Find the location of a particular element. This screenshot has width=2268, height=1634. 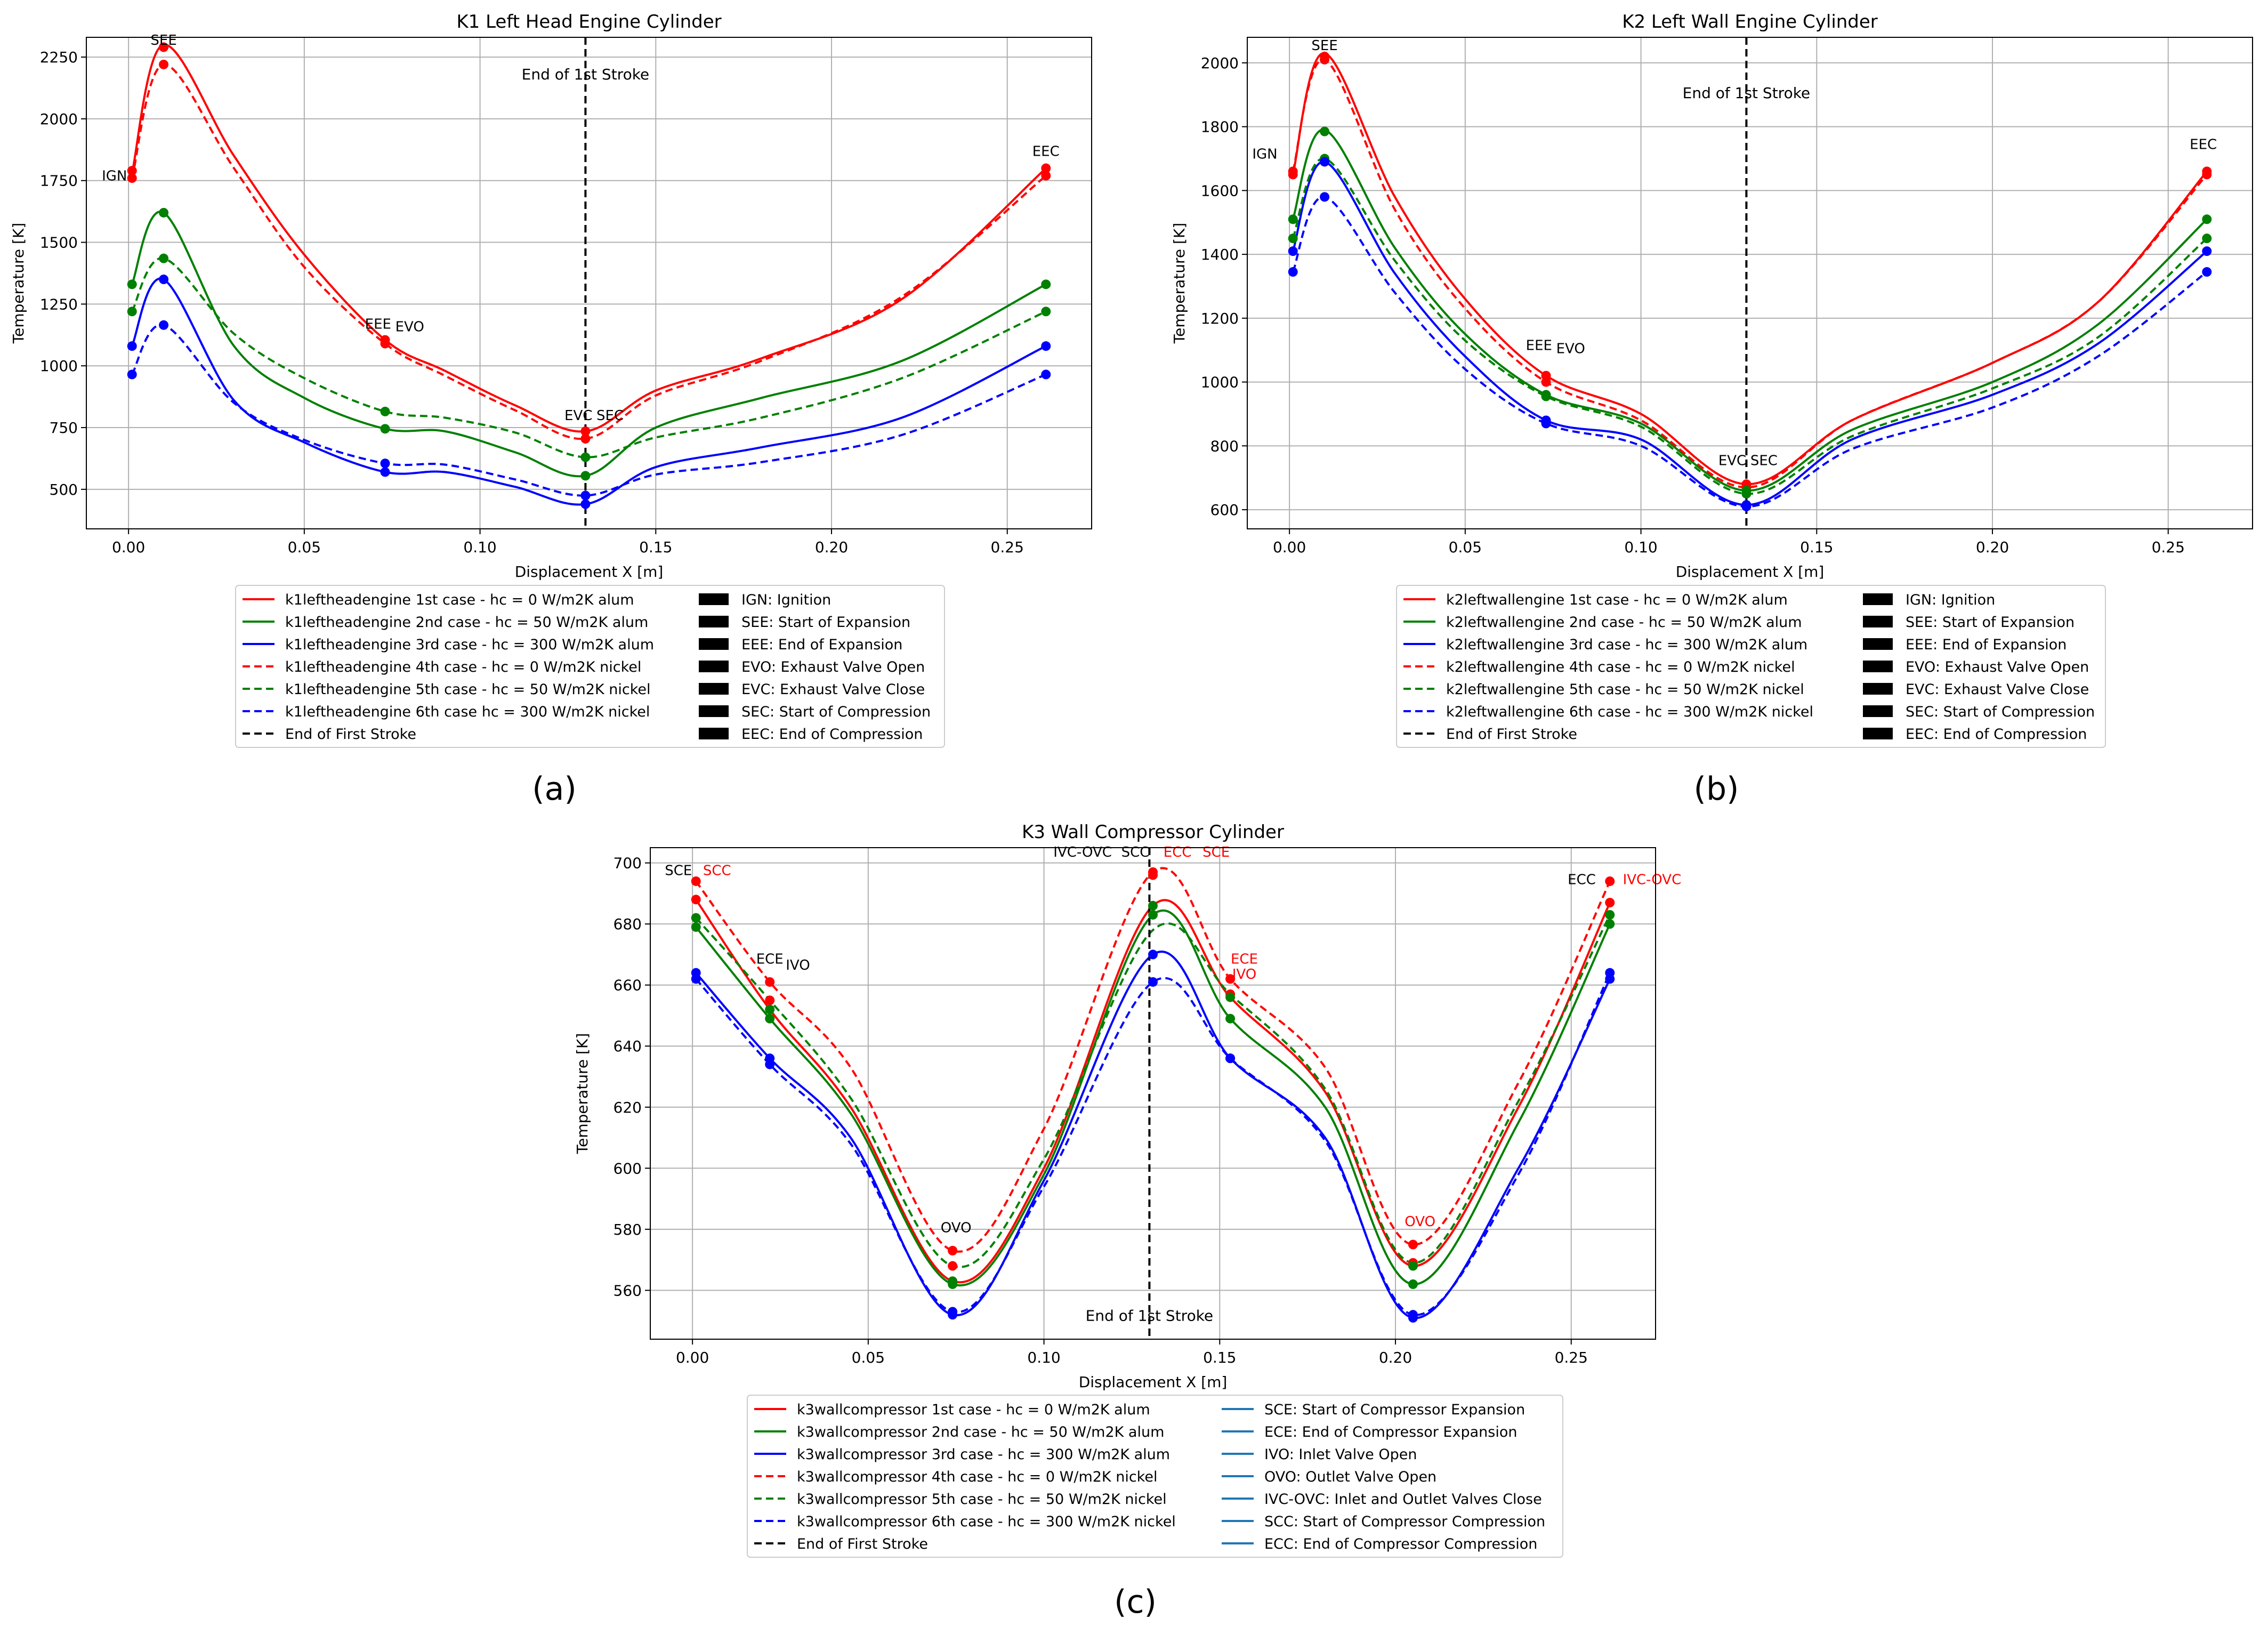

event-annotation: ECE is located at coordinates (770, 960).